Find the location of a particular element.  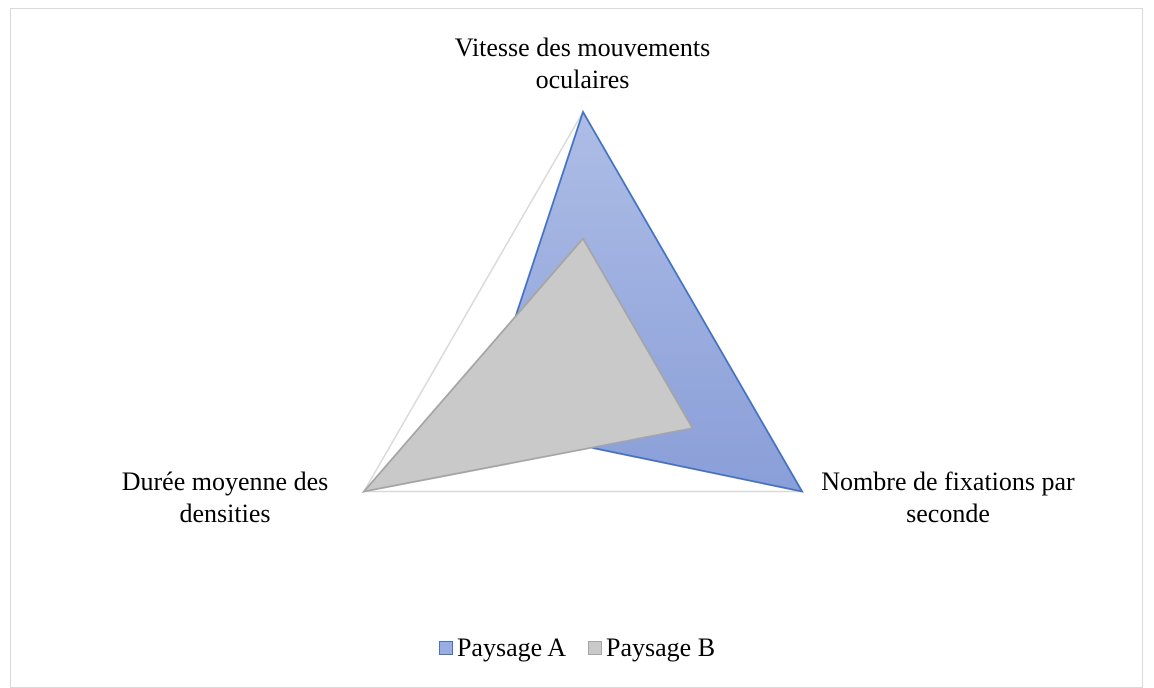

legend-entry: Paysage B is located at coordinates (651, 648).